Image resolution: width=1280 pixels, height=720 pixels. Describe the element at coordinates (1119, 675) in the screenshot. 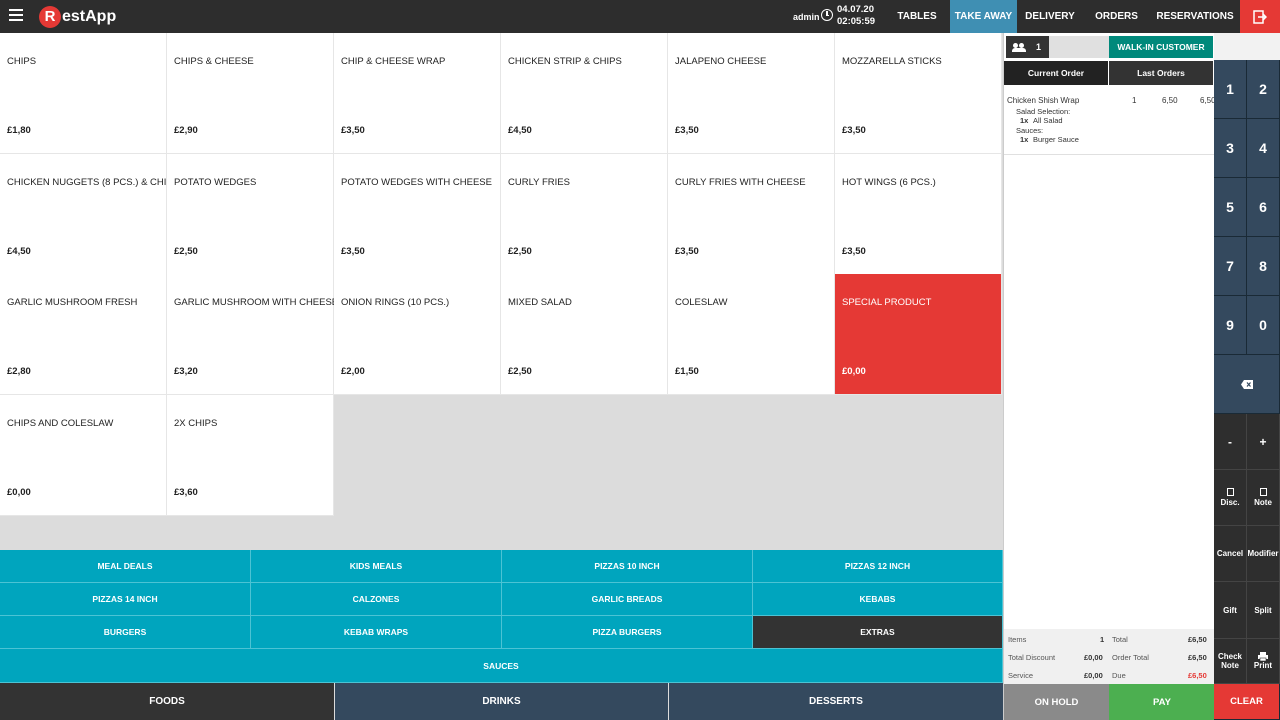

I see `due-label: Due` at that location.